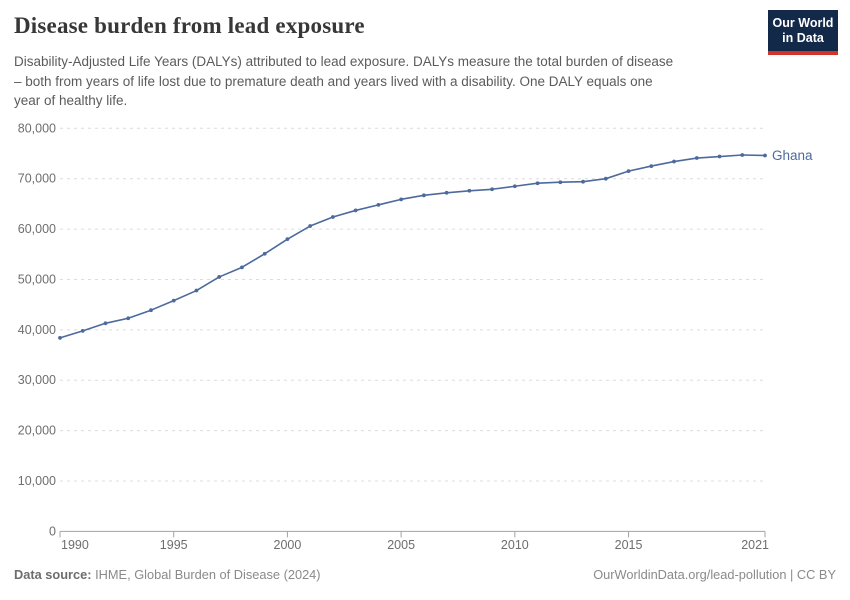  Describe the element at coordinates (803, 38) in the screenshot. I see `owid-logo-text-line2: in Data` at that location.